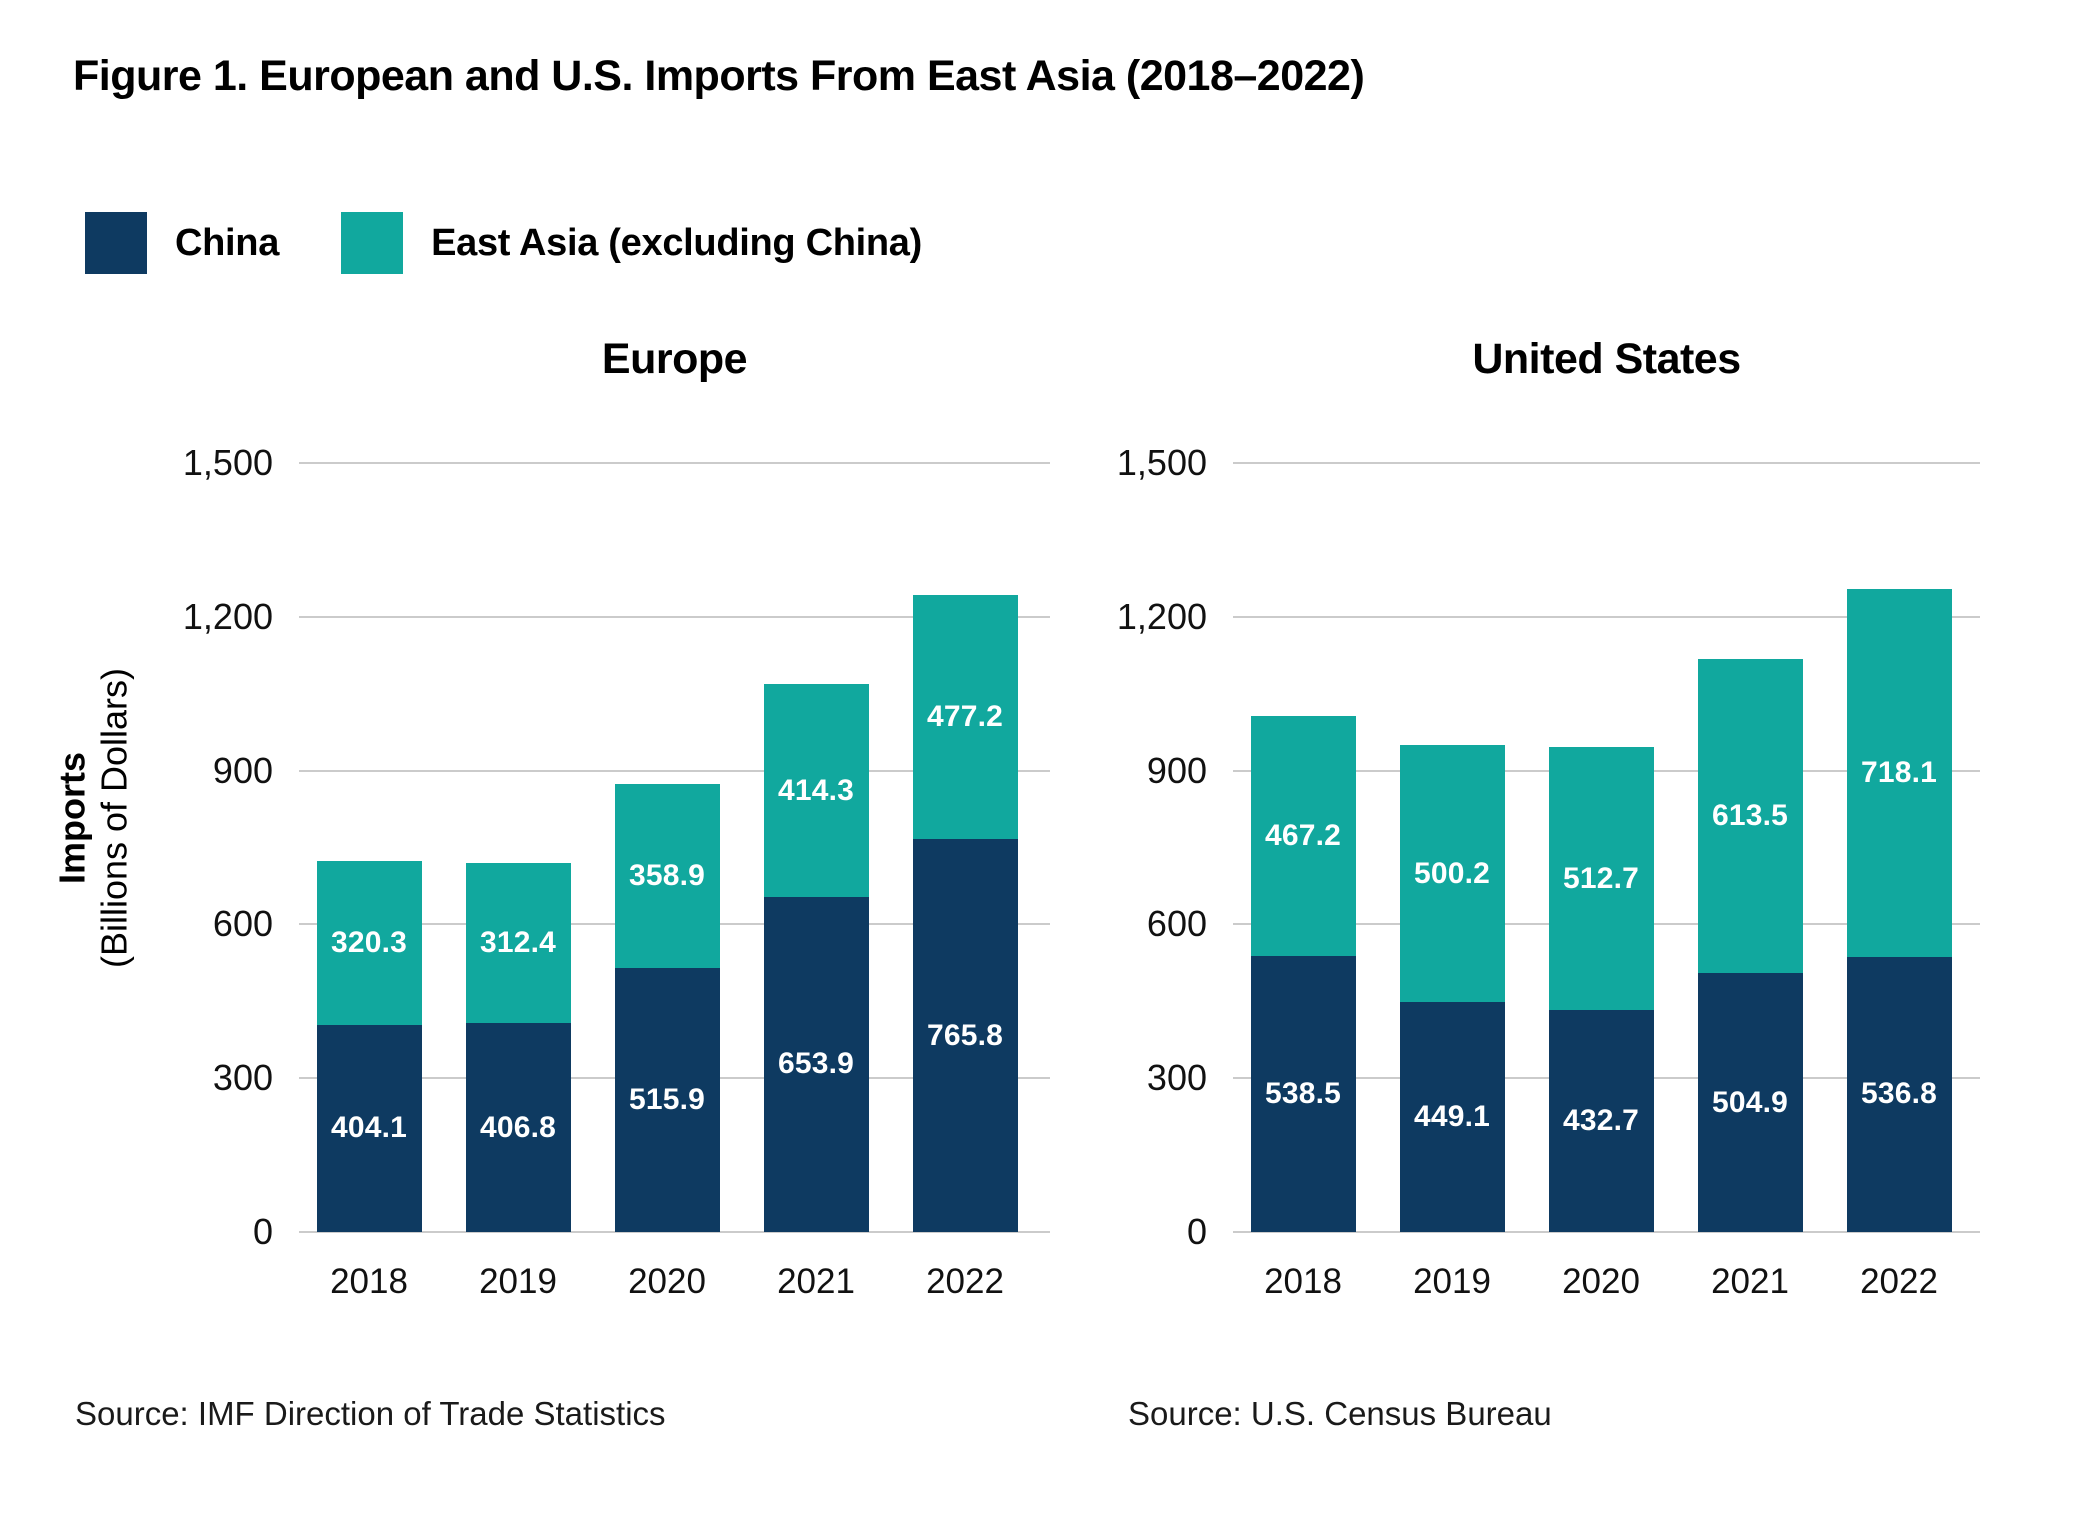  I want to click on bar-segment-east_asia-2019: 500.2, so click(1452, 873).